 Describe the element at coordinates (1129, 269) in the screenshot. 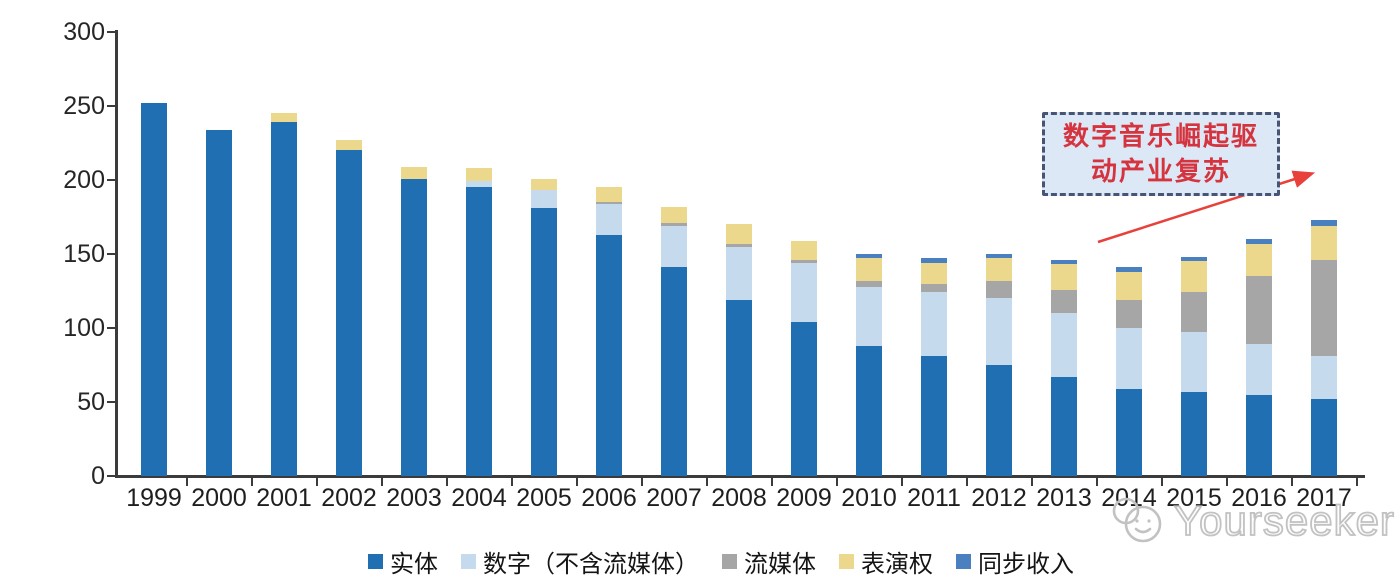

I see `bar-segment-2014-同步收入` at that location.